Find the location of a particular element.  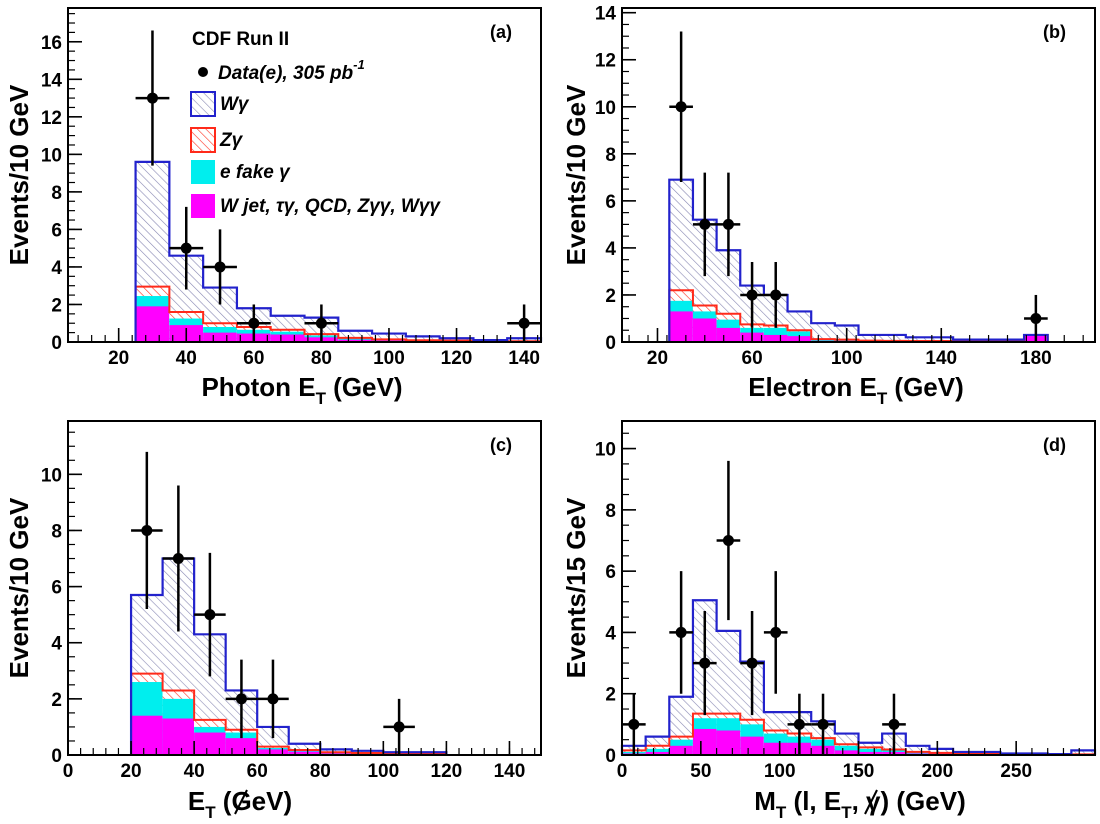

panel-a-x-axis-title: Photon ET (GeV) is located at coordinates (301, 390).